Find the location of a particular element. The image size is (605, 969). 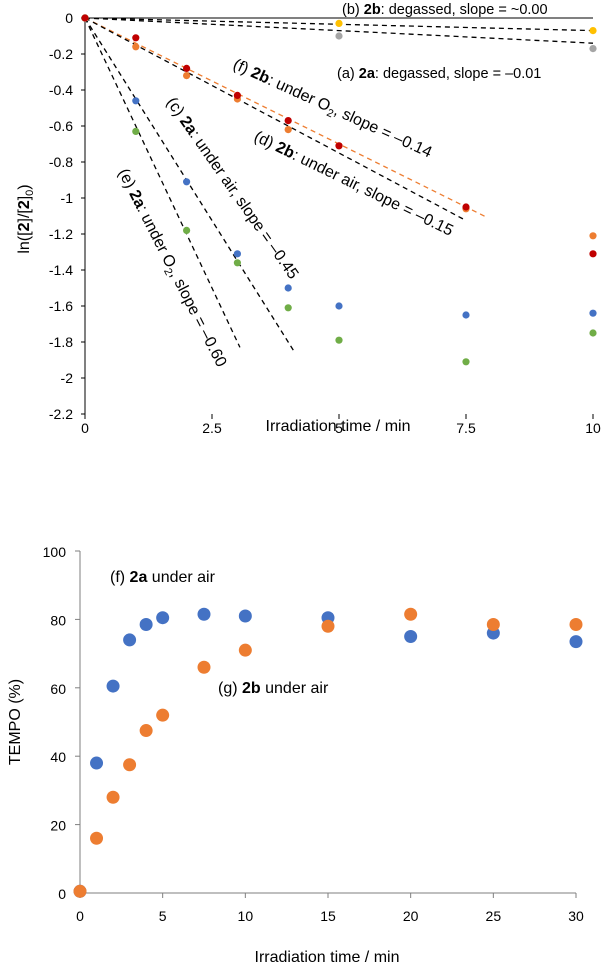

top-y-tick-label: -0.2 is located at coordinates (61, 54).